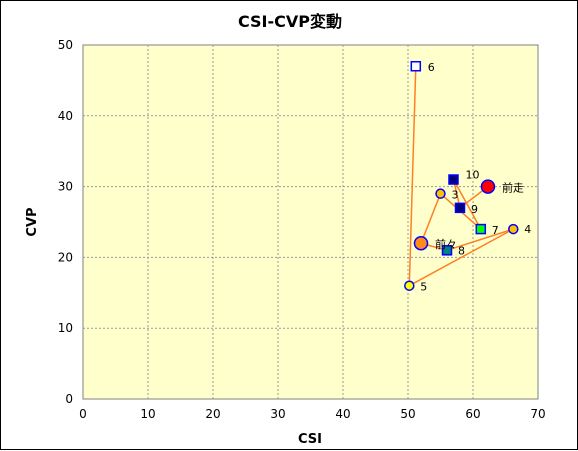 The width and height of the screenshot is (578, 451). I want to click on point-label-6: 6, so click(431, 67).